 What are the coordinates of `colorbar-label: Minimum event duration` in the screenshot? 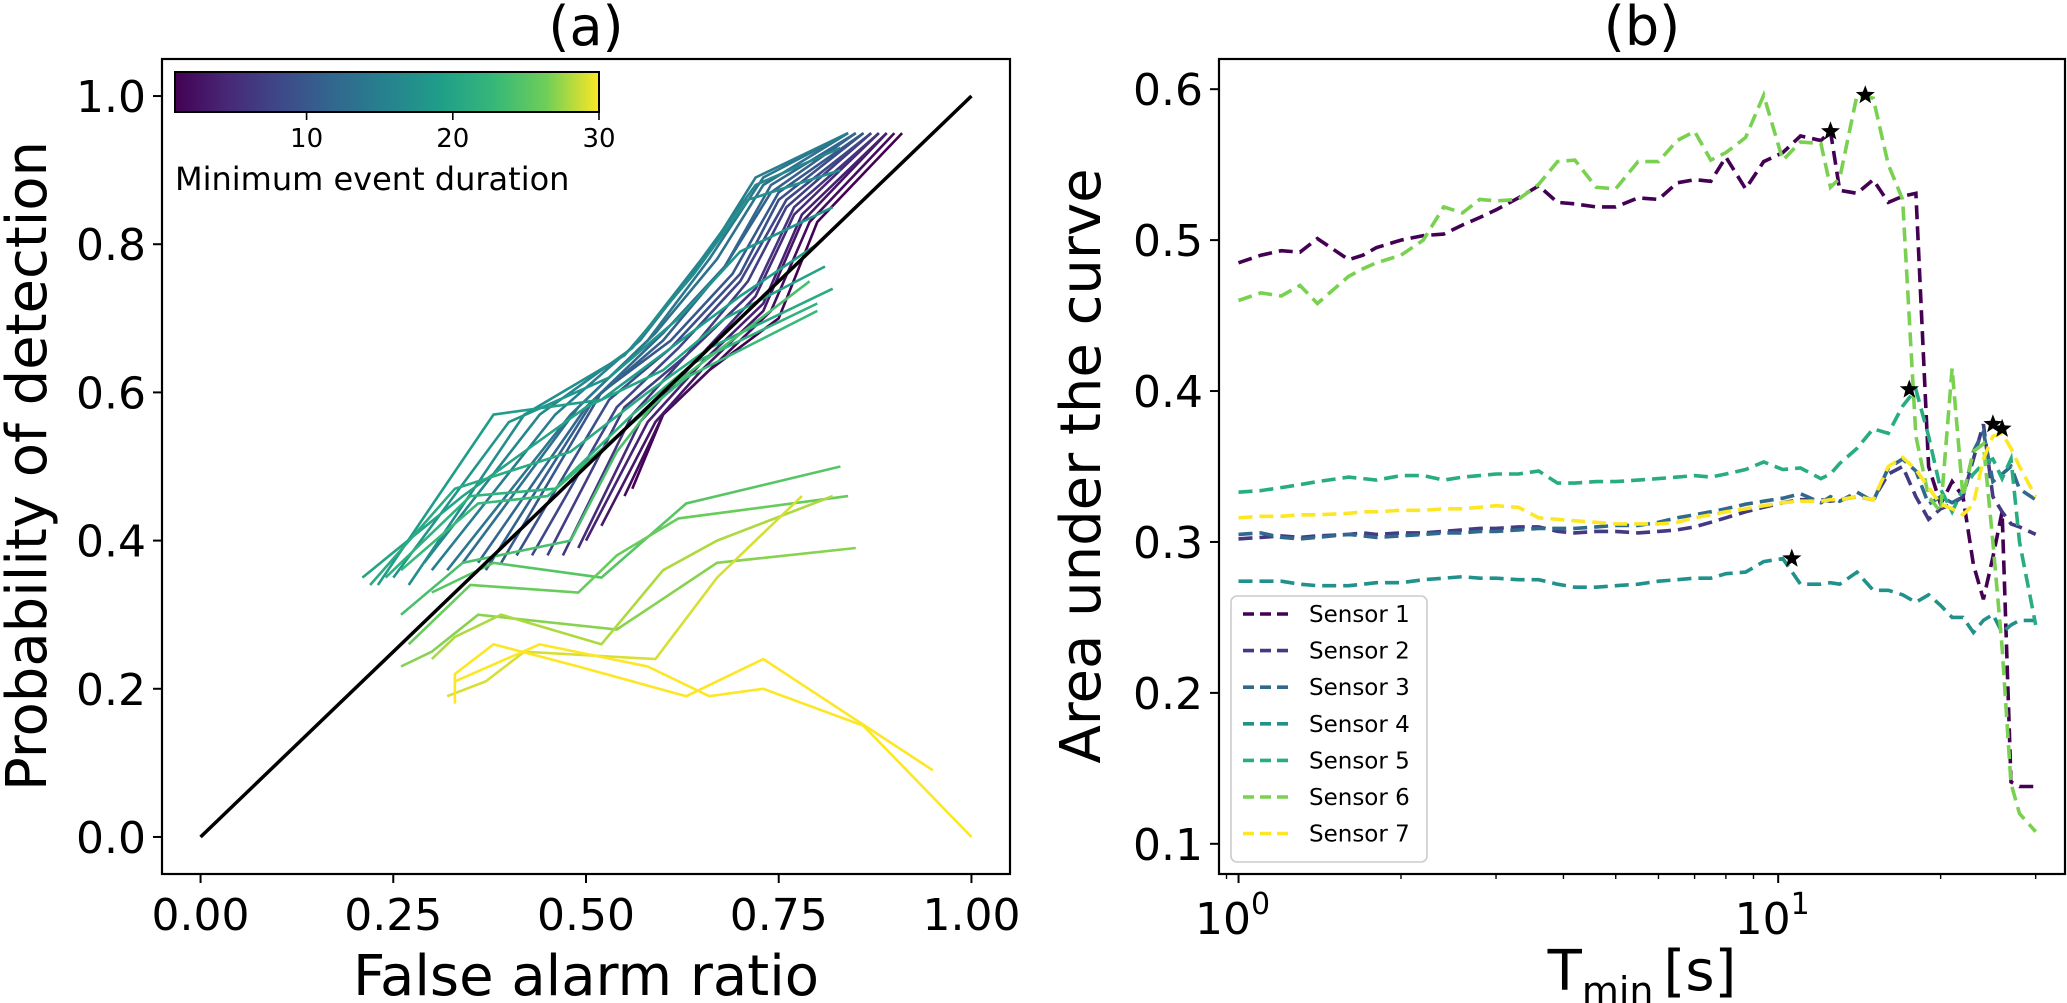 It's located at (372, 179).